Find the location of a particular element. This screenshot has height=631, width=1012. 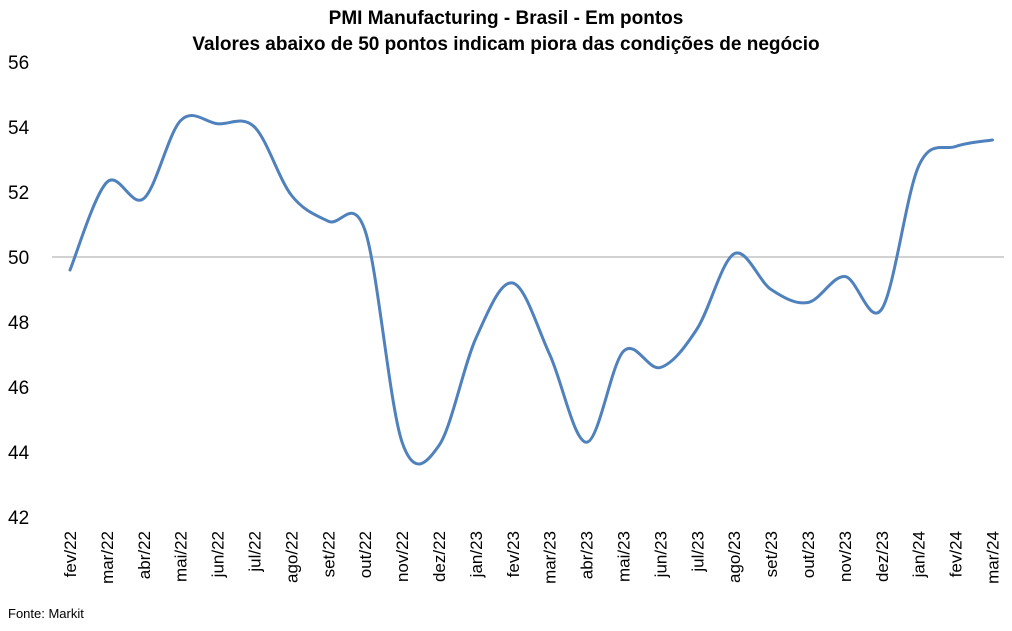

y-axis: 42 44 46 48 50 52 54 56 is located at coordinates (19, 291).